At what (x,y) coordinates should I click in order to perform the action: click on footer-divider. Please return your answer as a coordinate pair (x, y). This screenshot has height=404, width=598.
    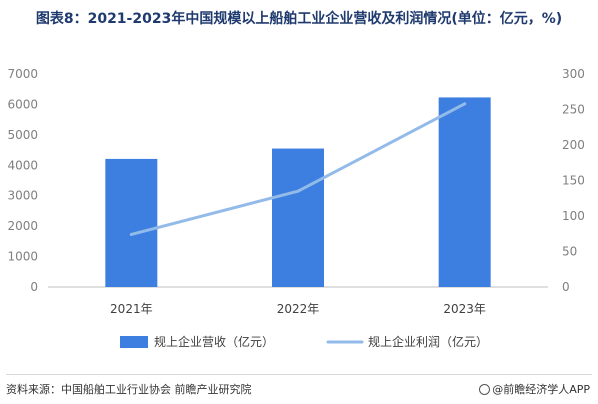
    Looking at the image, I should click on (299, 374).